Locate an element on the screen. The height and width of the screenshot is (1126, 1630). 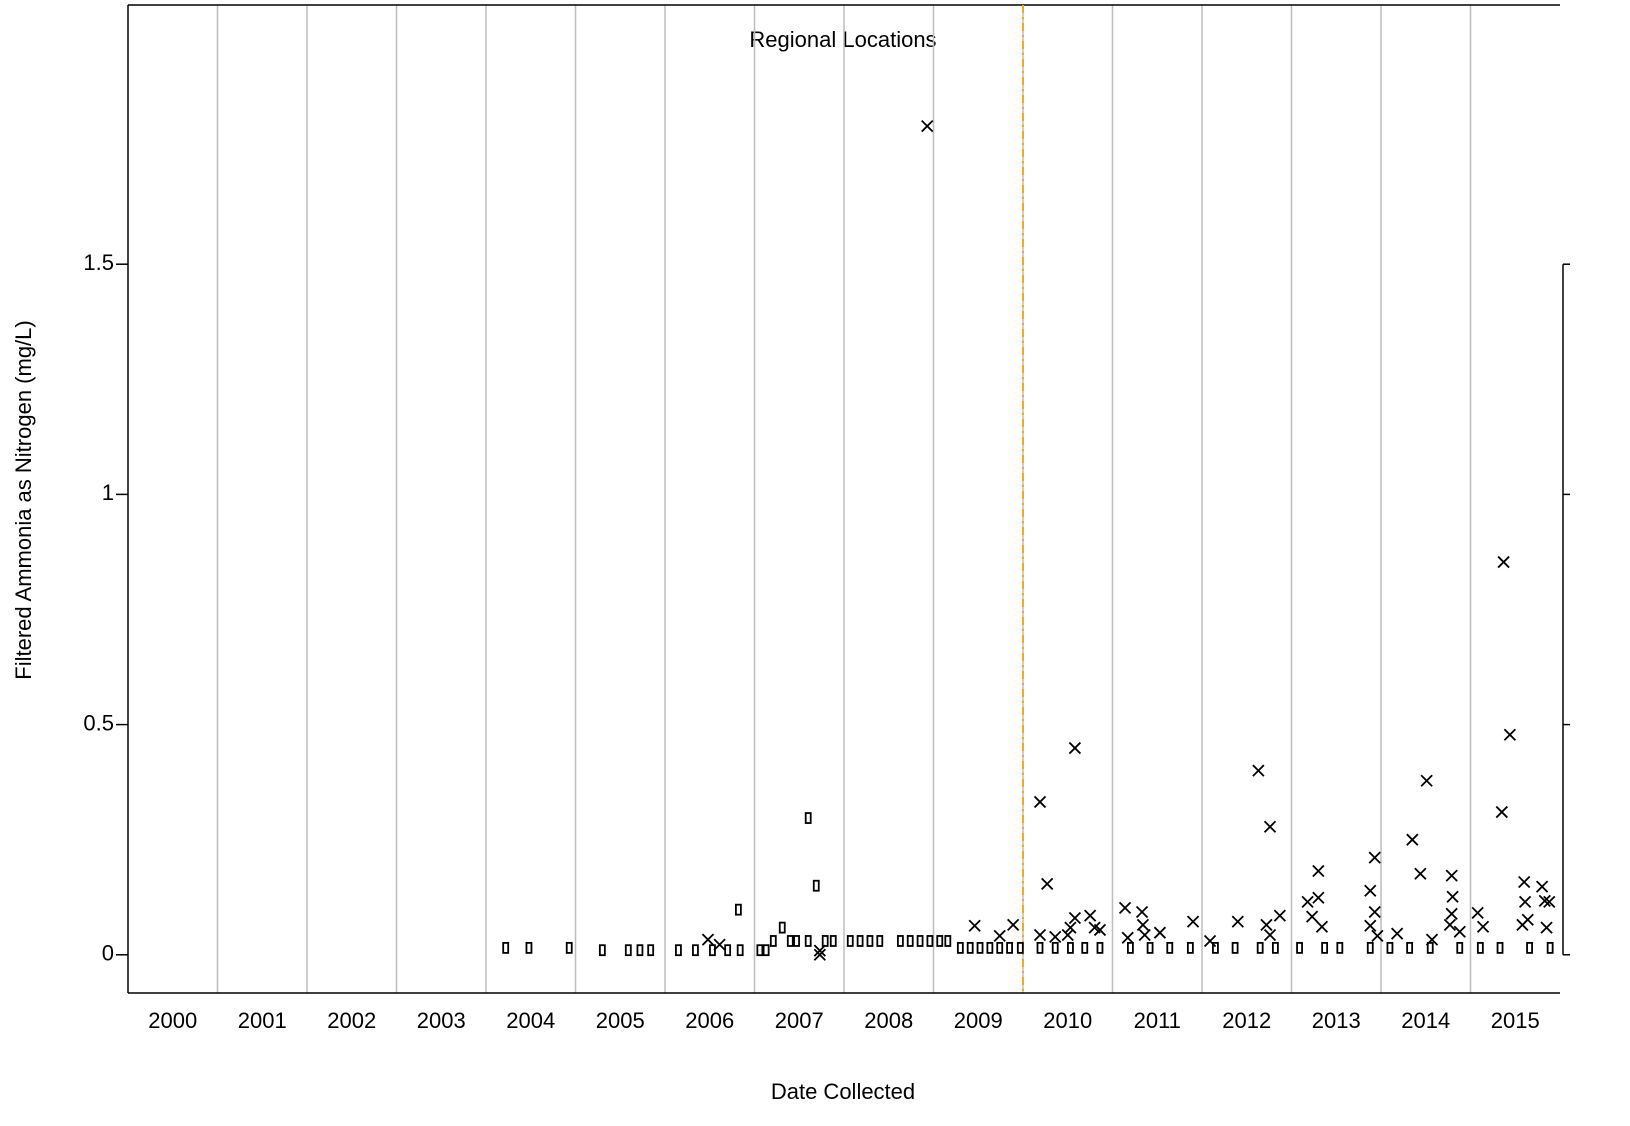
x-tick-label: 2007 is located at coordinates (799, 1020).